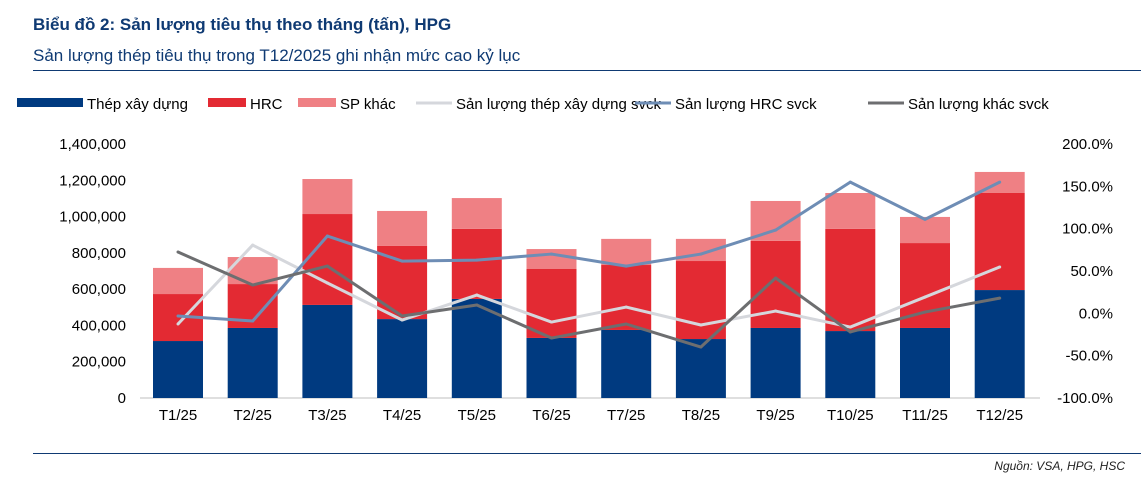  Describe the element at coordinates (746, 104) in the screenshot. I see `legend-label: Sản lượng HRC svck` at that location.